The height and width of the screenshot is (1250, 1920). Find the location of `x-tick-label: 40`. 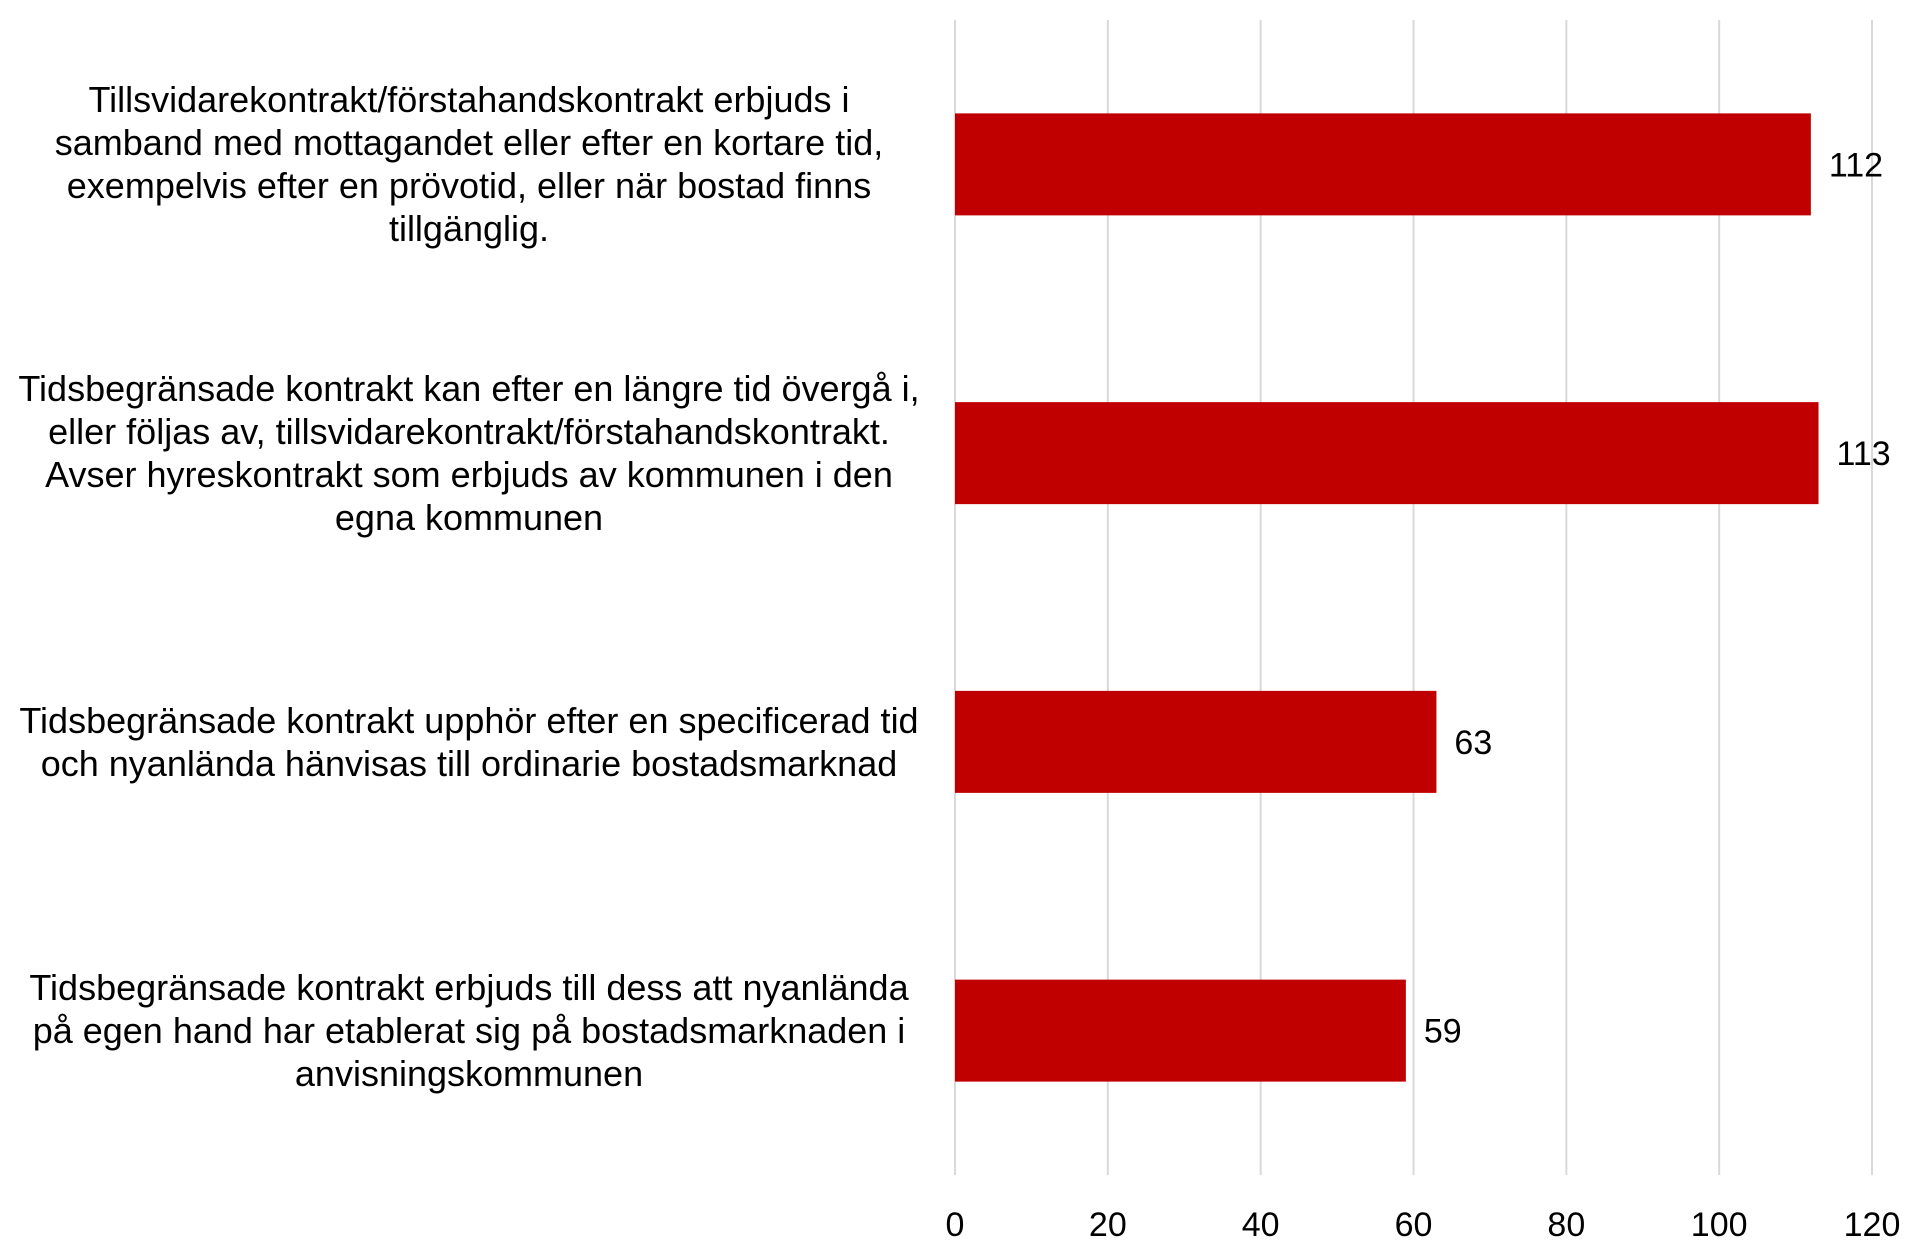

x-tick-label: 40 is located at coordinates (1261, 1225).